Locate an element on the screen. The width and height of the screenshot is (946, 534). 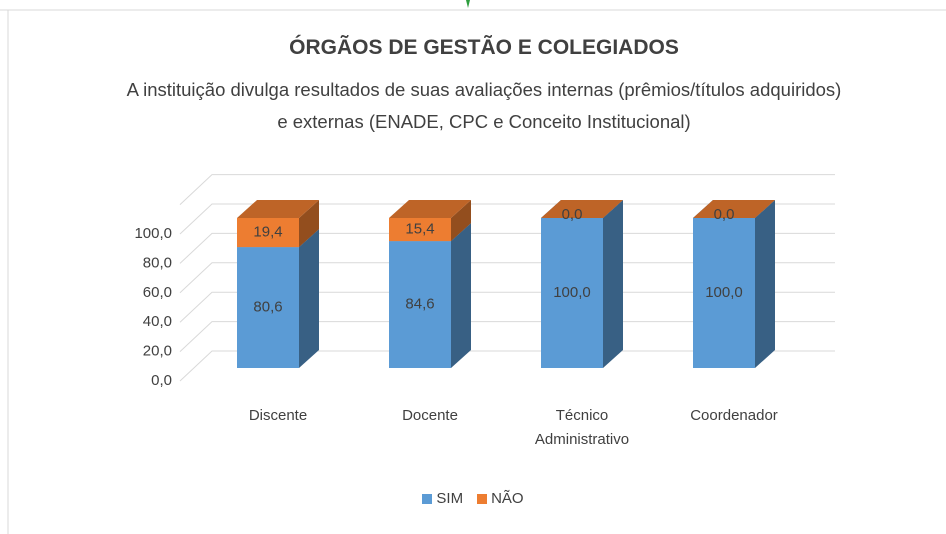
x-tick-label: Docente is located at coordinates (430, 415).